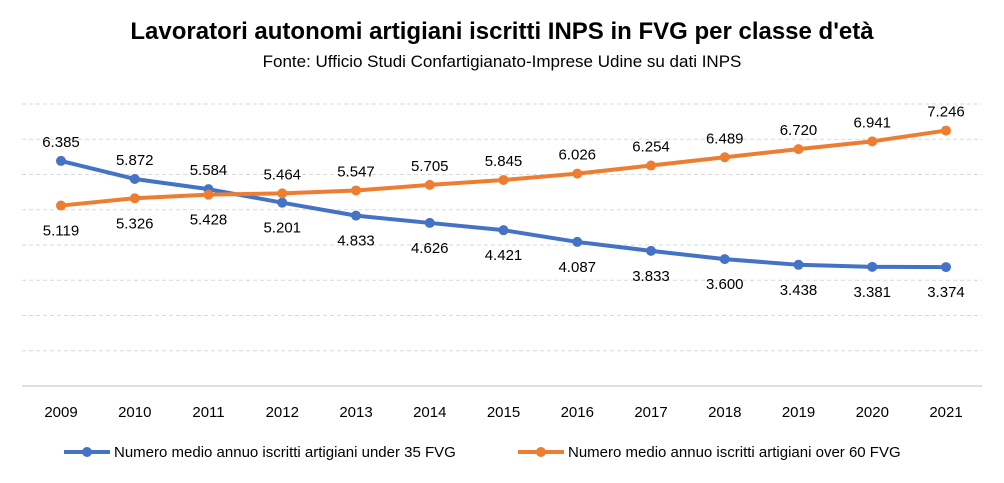 The height and width of the screenshot is (483, 1004). I want to click on data-label: 5.119, so click(61, 231).